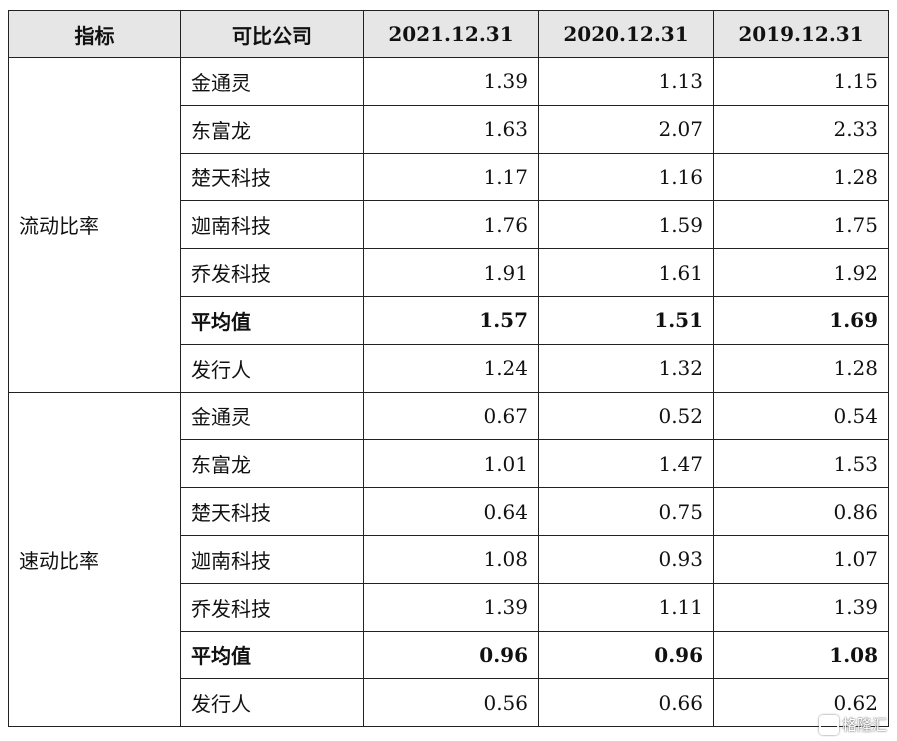 The image size is (897, 741). Describe the element at coordinates (626, 559) in the screenshot. I see `value-2020-cell: 0.93` at that location.